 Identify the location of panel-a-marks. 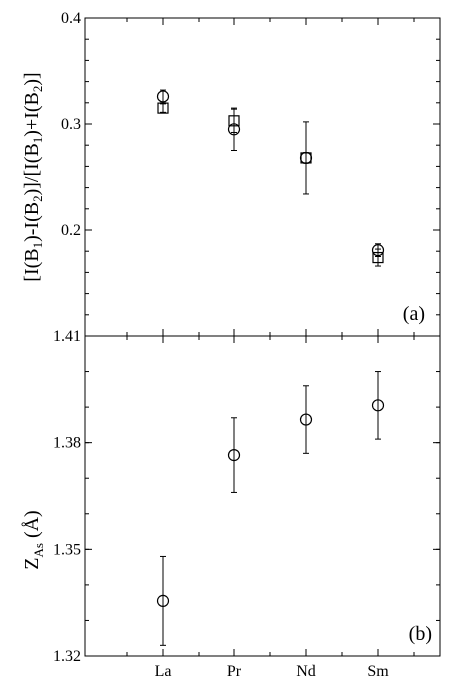
(270, 178).